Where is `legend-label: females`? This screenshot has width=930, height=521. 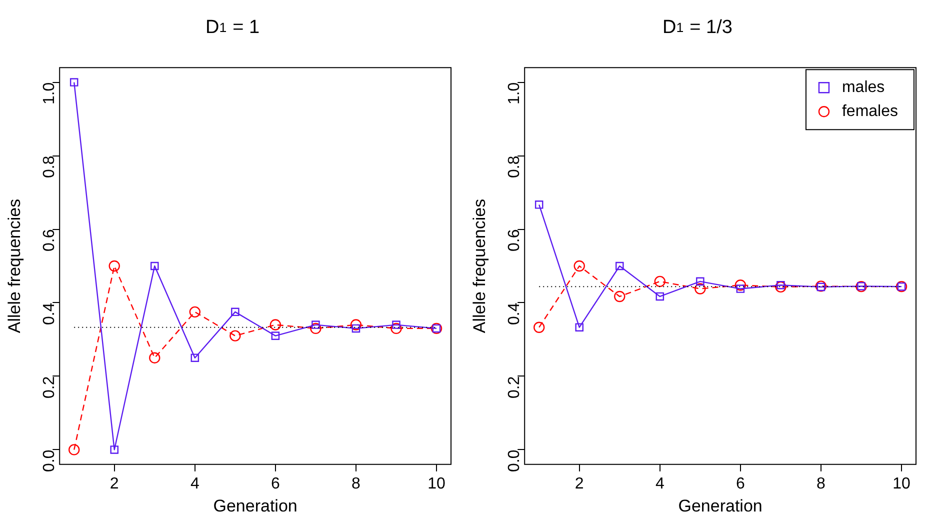 legend-label: females is located at coordinates (869, 111).